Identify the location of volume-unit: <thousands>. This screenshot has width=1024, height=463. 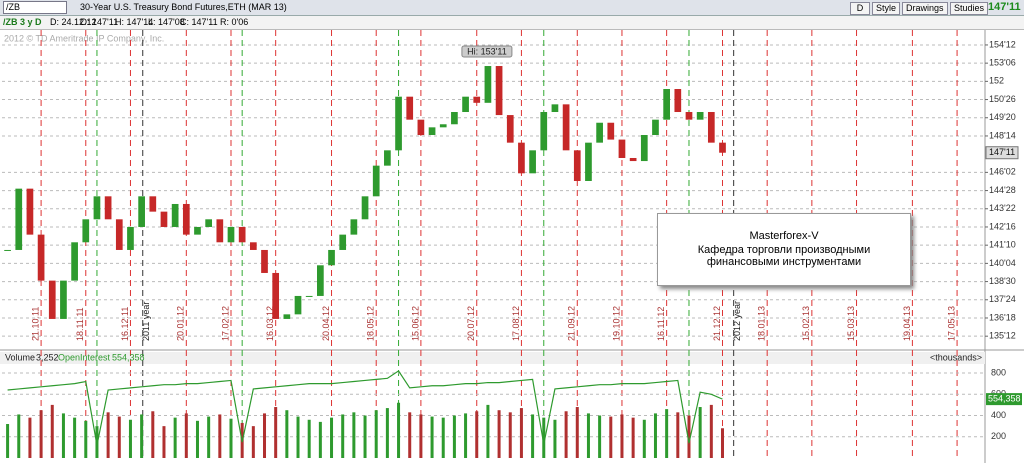
(956, 357).